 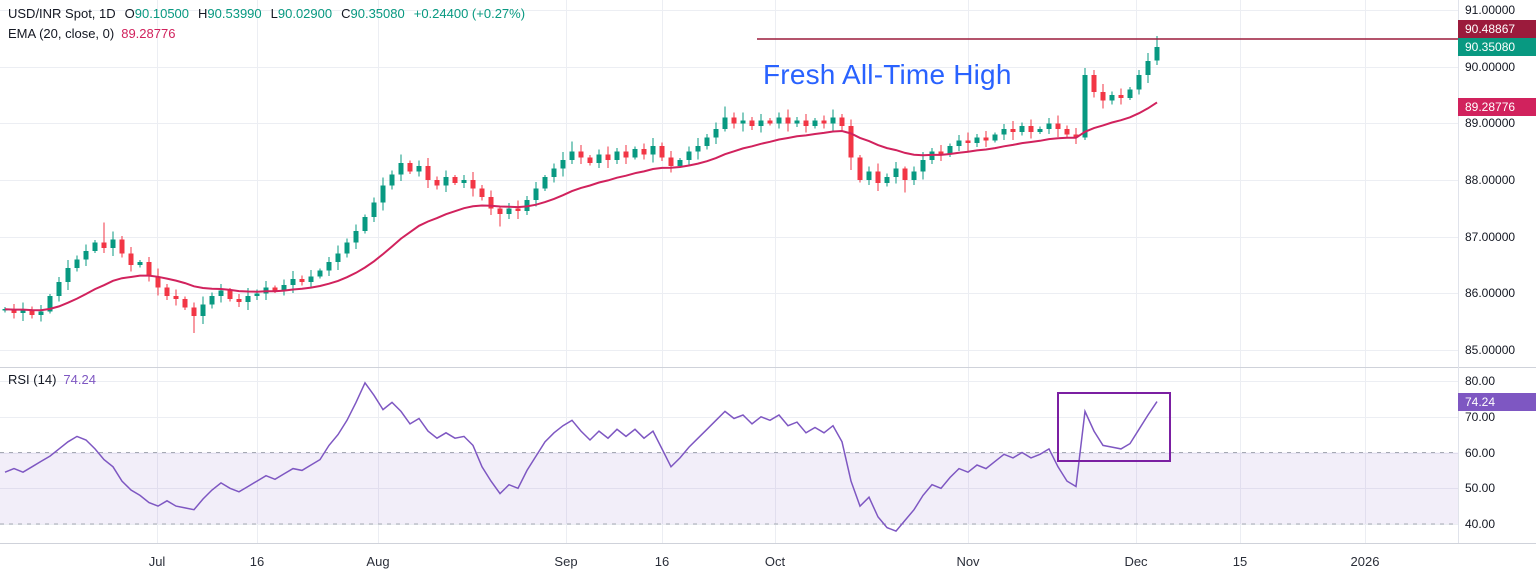 I want to click on rsi-tick-label: 40.00, so click(x=1480, y=524).